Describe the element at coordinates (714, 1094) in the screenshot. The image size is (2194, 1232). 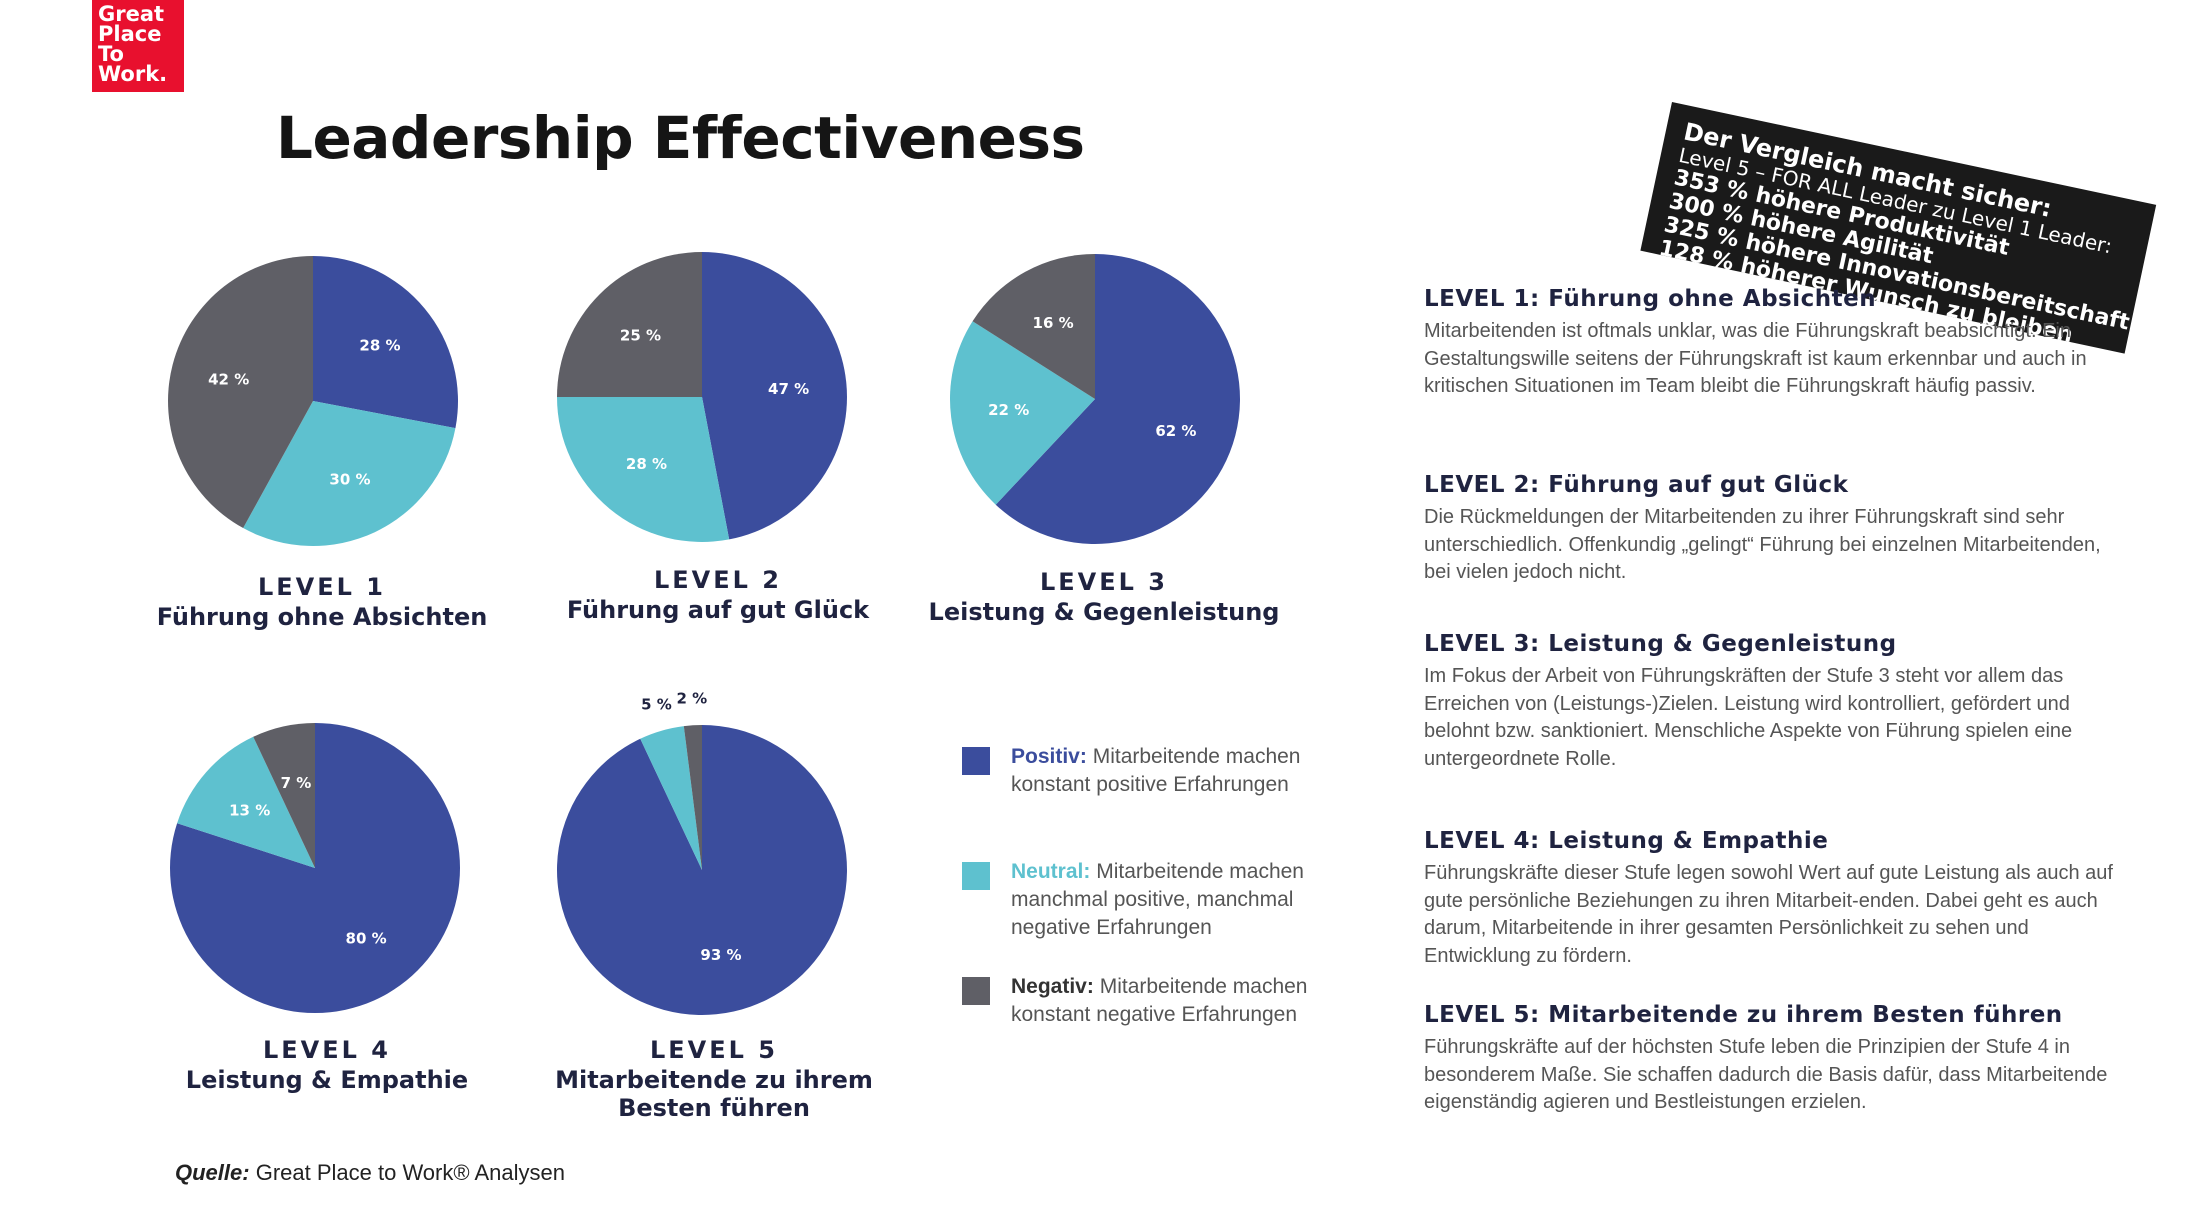
I see `pie-level-name: Mitarbeitende zu ihrem Besten führen` at that location.